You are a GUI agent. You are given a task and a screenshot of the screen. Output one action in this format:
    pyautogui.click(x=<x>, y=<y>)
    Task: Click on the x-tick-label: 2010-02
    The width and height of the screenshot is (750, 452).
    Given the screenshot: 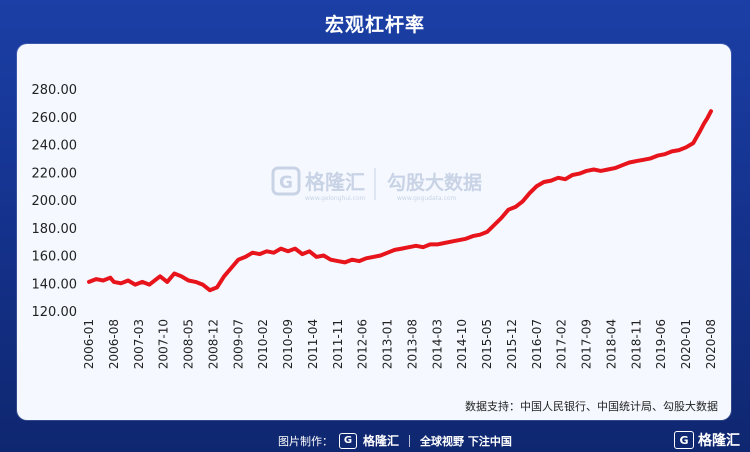 What is the action you would take?
    pyautogui.click(x=263, y=344)
    